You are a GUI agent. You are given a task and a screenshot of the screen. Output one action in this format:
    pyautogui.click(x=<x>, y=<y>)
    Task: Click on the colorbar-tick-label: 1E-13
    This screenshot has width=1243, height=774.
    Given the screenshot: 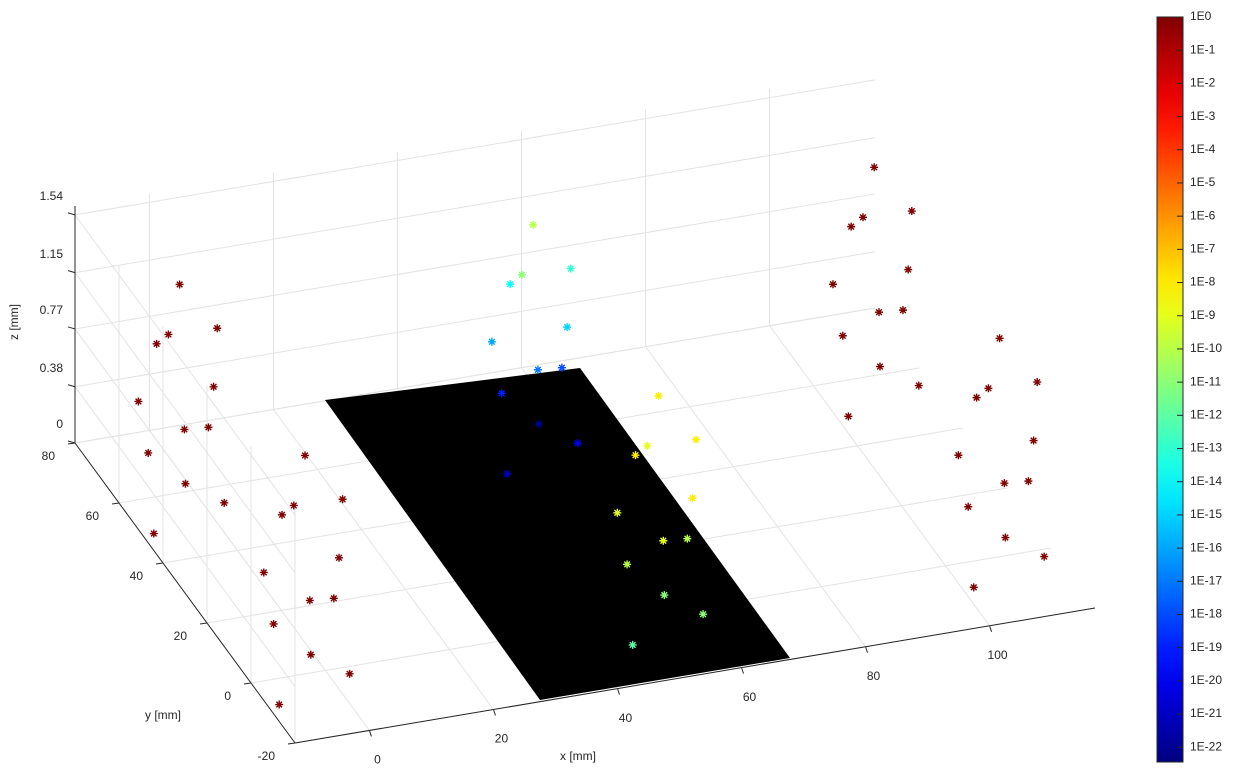 What is the action you would take?
    pyautogui.click(x=1206, y=448)
    